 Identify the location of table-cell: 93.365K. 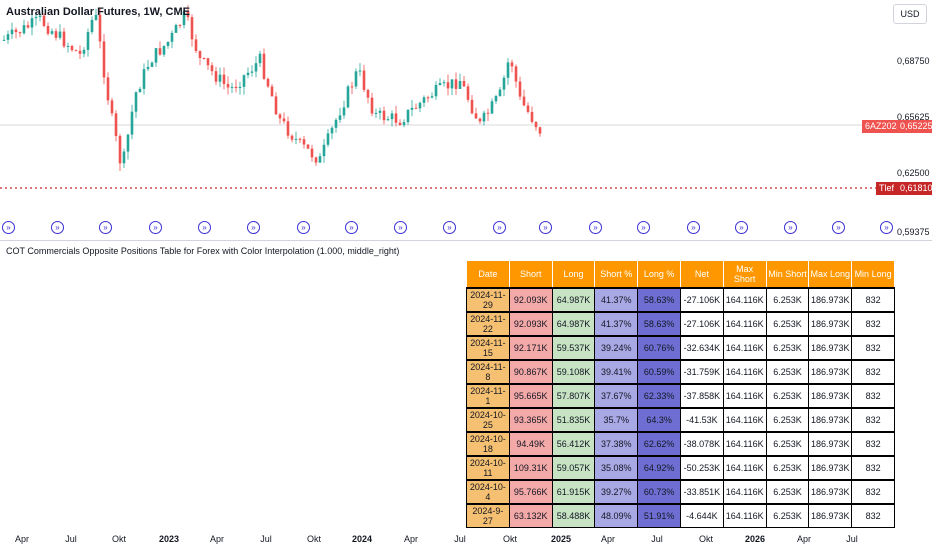
(530, 420).